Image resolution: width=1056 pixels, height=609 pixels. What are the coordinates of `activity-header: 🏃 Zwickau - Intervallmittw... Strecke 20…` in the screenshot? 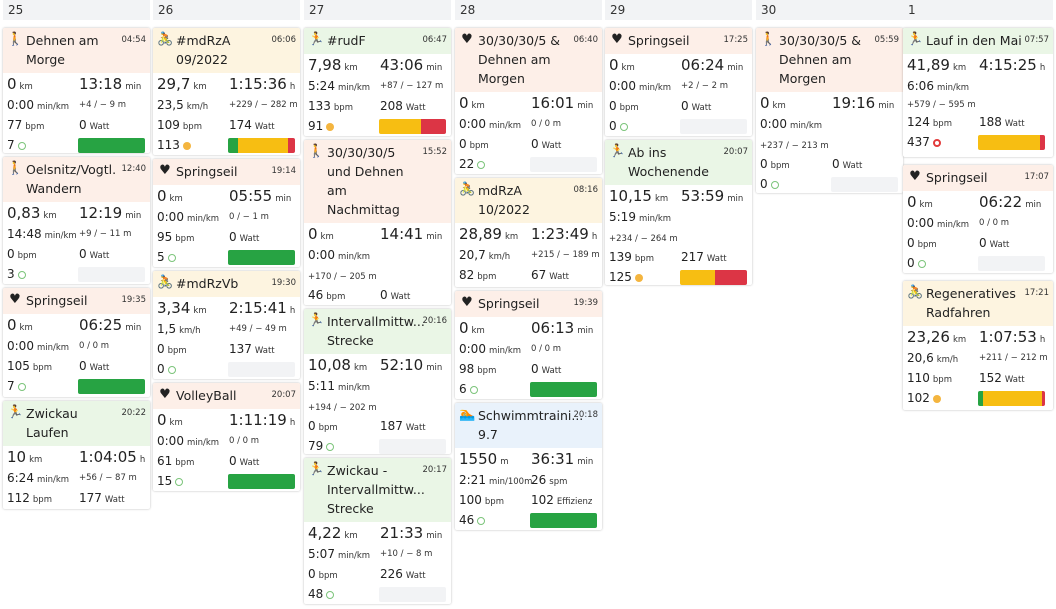 It's located at (377, 490).